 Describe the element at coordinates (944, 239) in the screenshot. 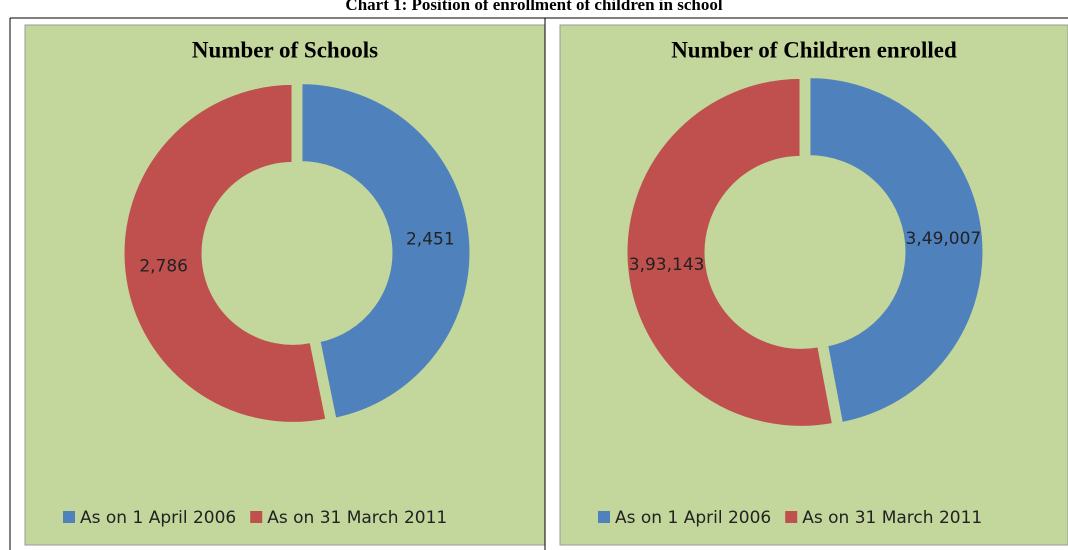

I see `data-label: 3,49,007` at that location.